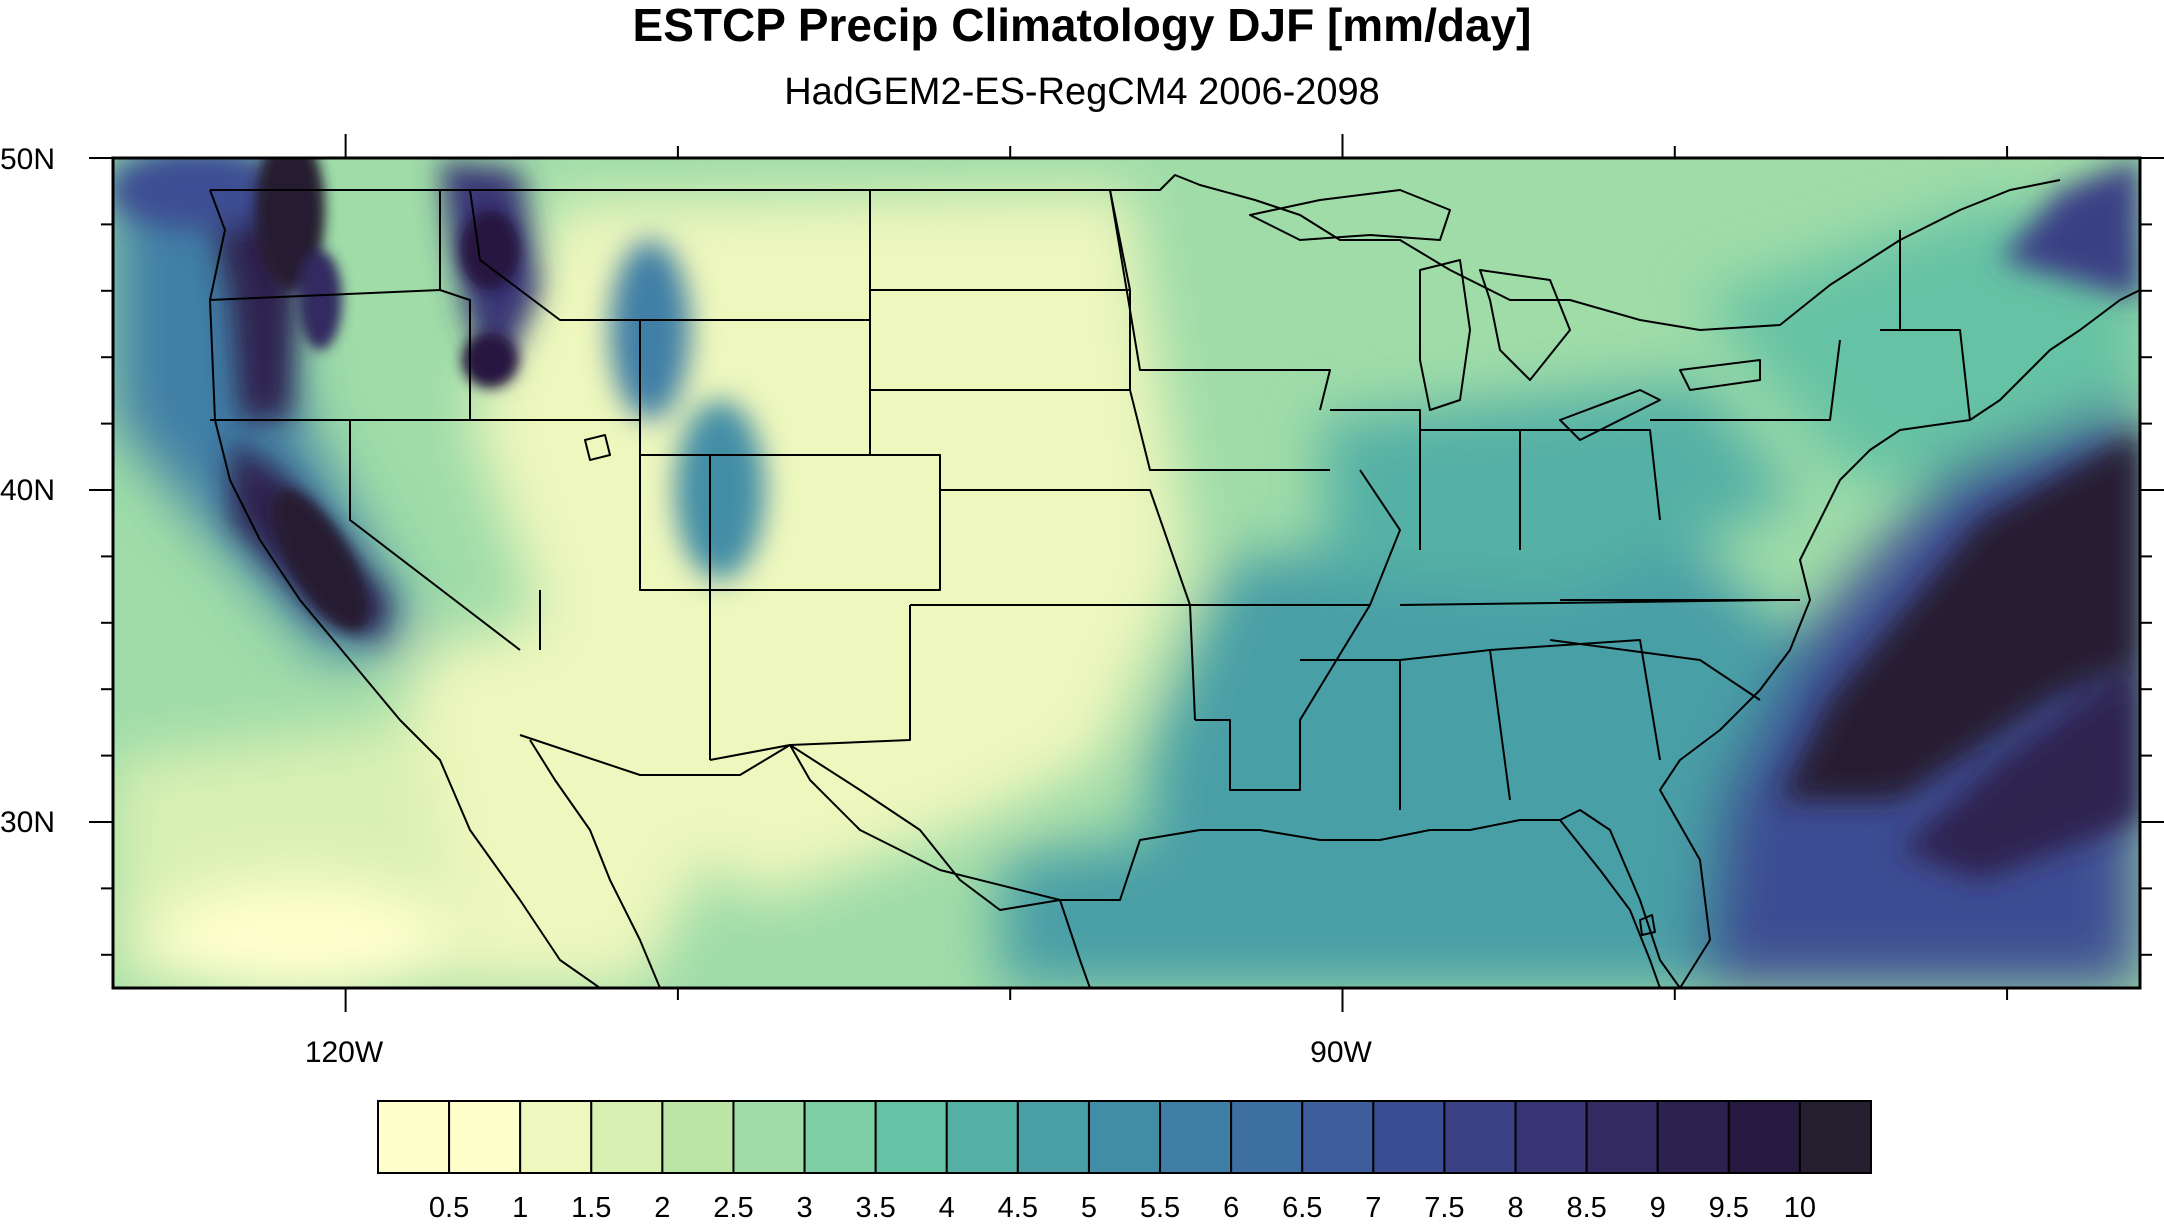  I want to click on map-subtitle: HadGEM2-ES-RegCM4 2006-2098, so click(1082, 92).